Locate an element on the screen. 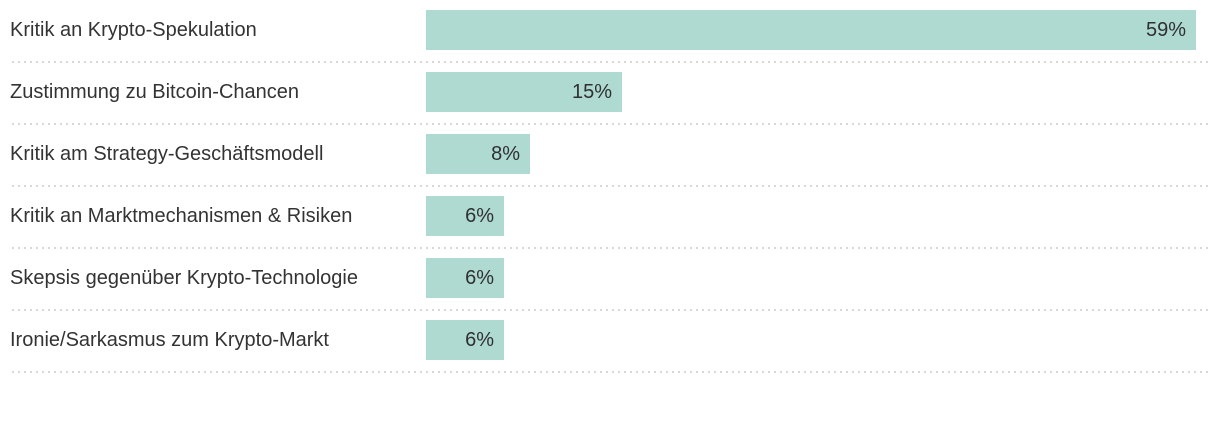 This screenshot has width=1220, height=432. chart-row: Kritik an Krypto-Spekulation 59% is located at coordinates (610, 31).